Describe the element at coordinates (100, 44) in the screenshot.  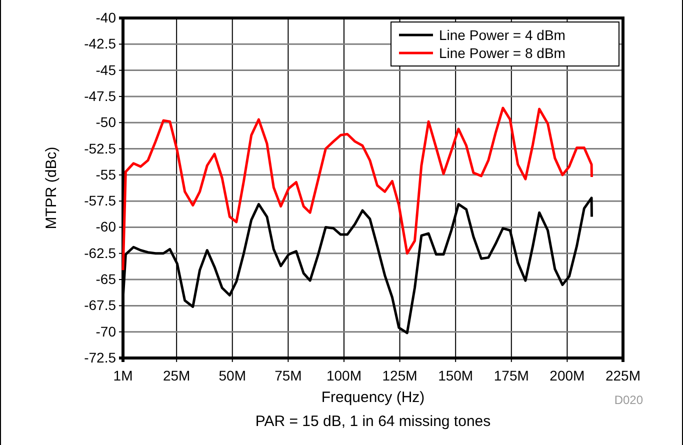
I see `y-tick-label: -42.5` at that location.